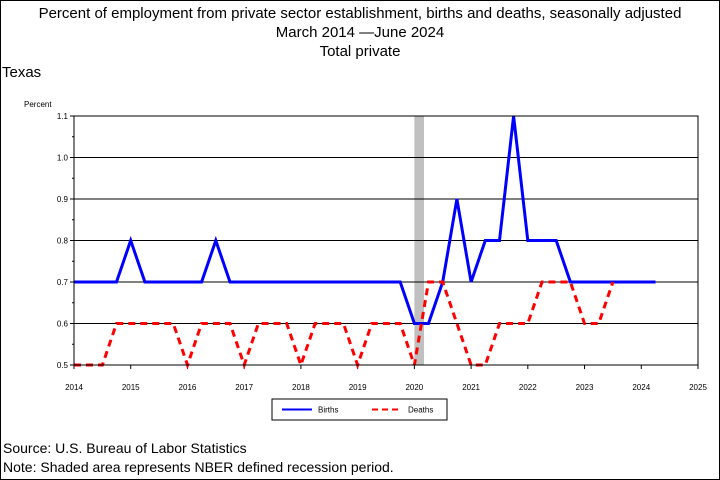 Image resolution: width=720 pixels, height=480 pixels. Describe the element at coordinates (360, 51) in the screenshot. I see `chart-subtitle: Total private` at that location.